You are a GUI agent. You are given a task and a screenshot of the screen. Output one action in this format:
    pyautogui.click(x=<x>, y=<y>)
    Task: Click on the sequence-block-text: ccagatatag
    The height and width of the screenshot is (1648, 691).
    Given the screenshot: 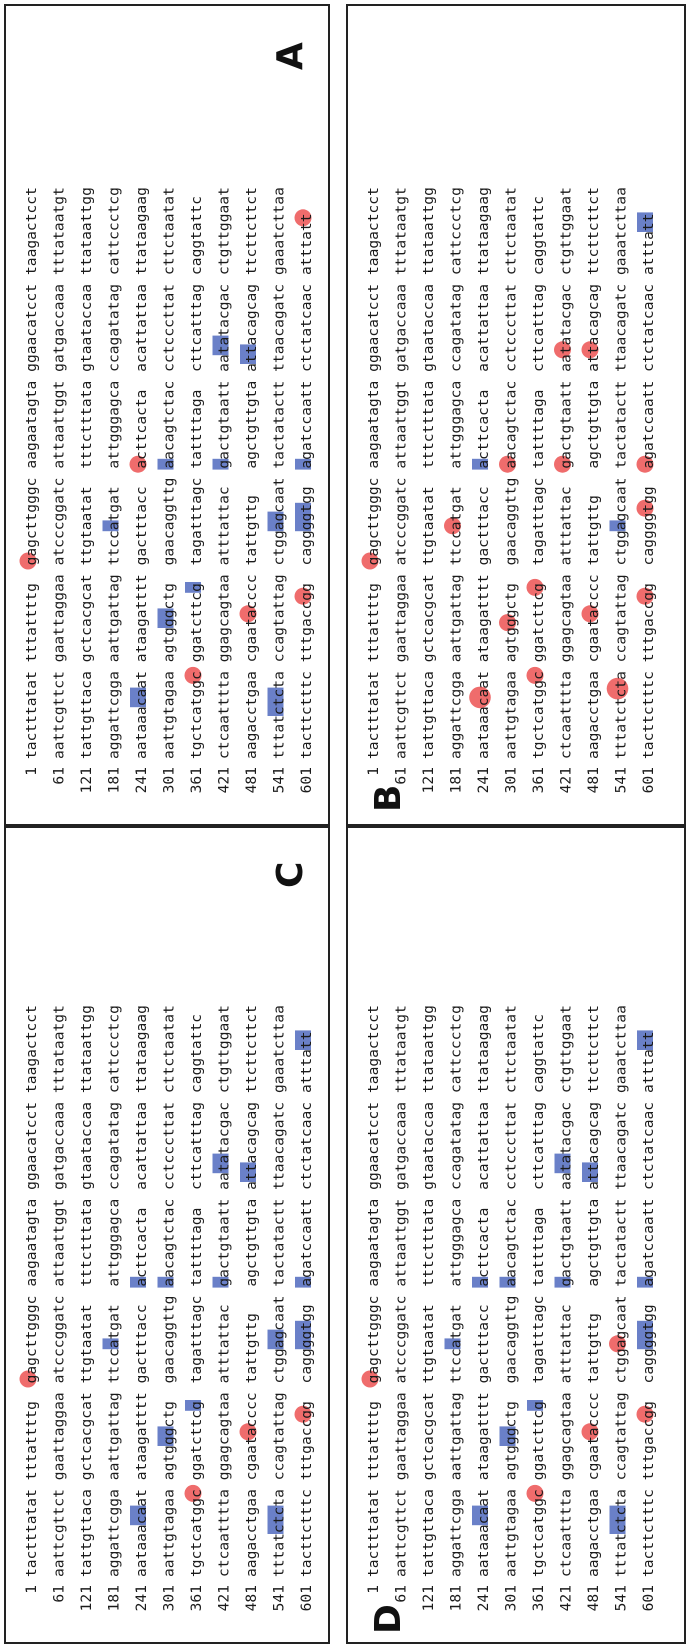 What is the action you would take?
    pyautogui.click(x=456, y=1146)
    